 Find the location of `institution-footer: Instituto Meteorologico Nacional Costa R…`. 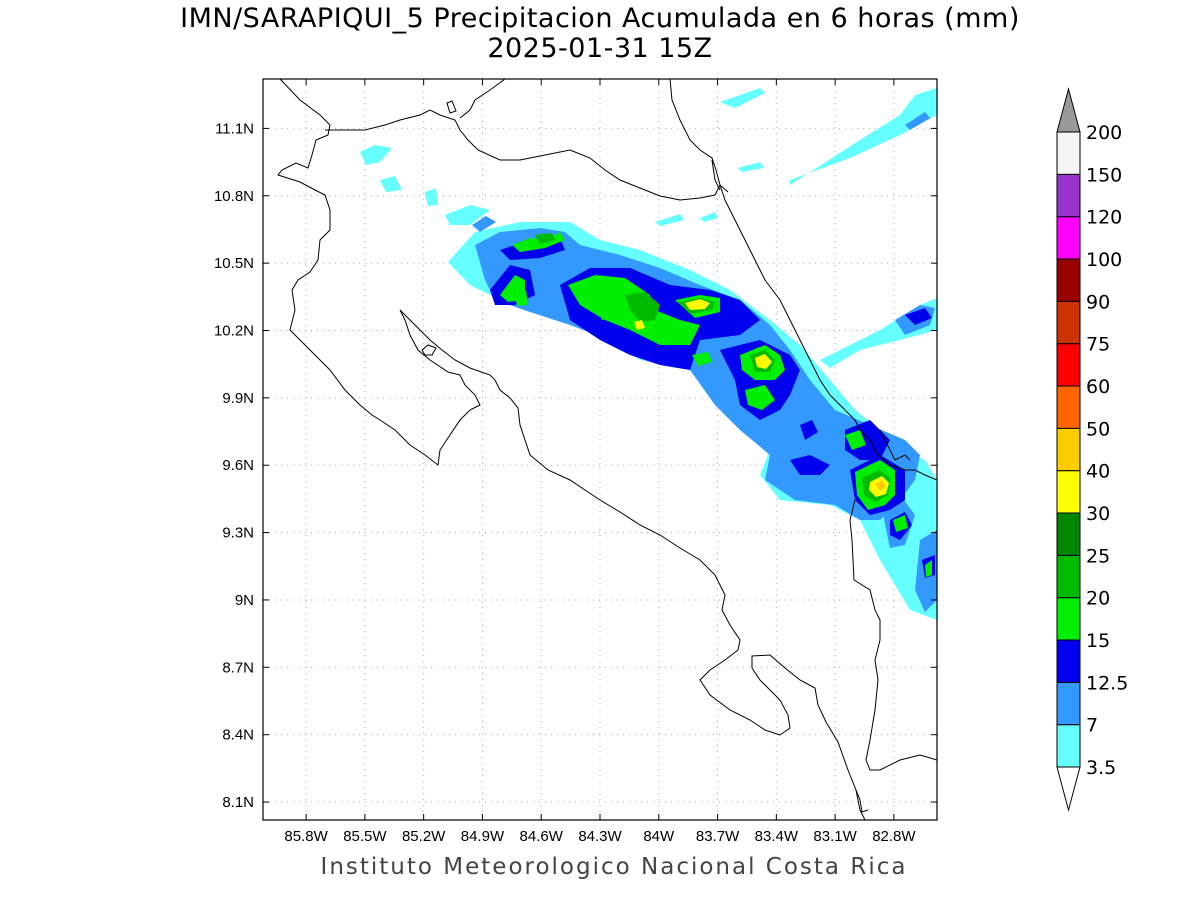

institution-footer: Instituto Meteorologico Nacional Costa R… is located at coordinates (614, 867).